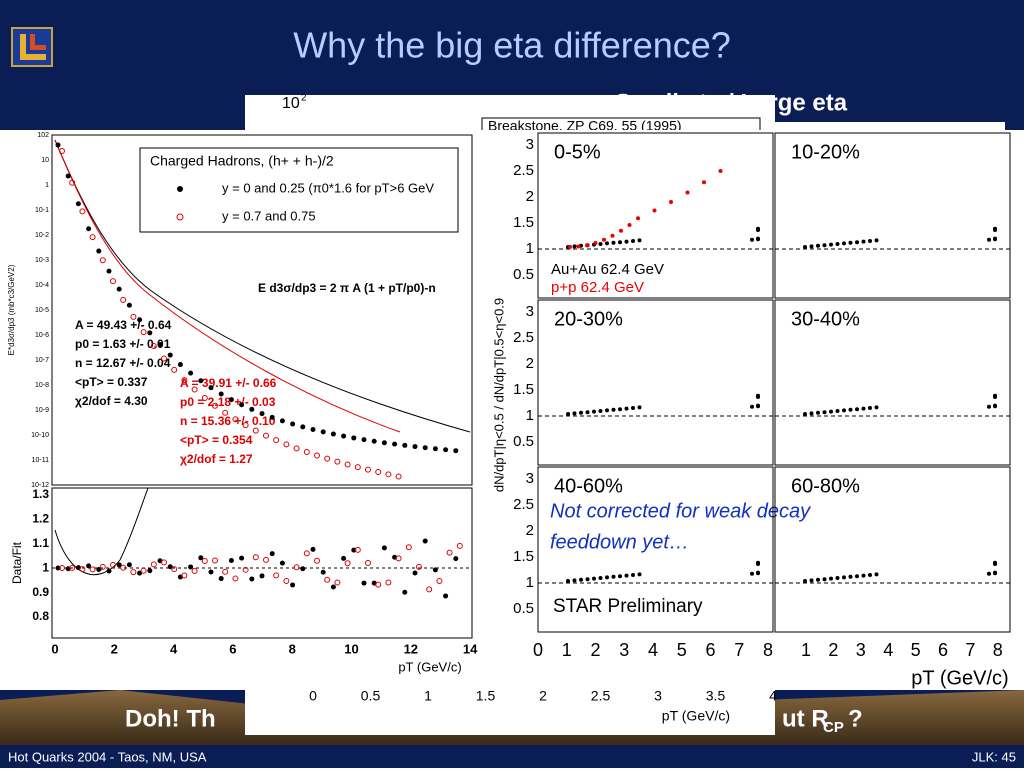  What do you see at coordinates (216, 440) in the screenshot?
I see `fit-param: <pT> = 0.354` at bounding box center [216, 440].